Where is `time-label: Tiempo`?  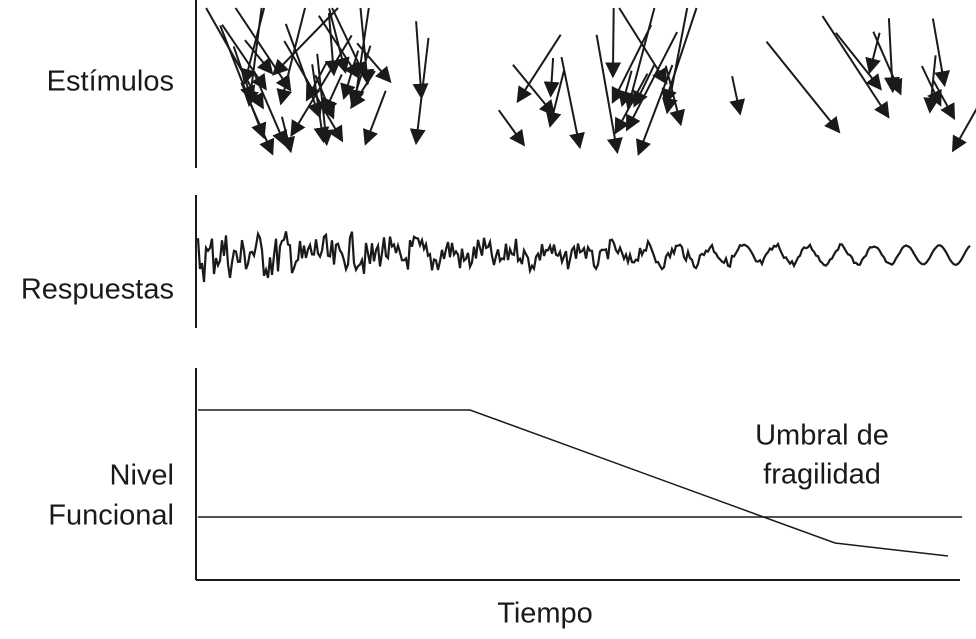 time-label: Tiempo is located at coordinates (545, 614).